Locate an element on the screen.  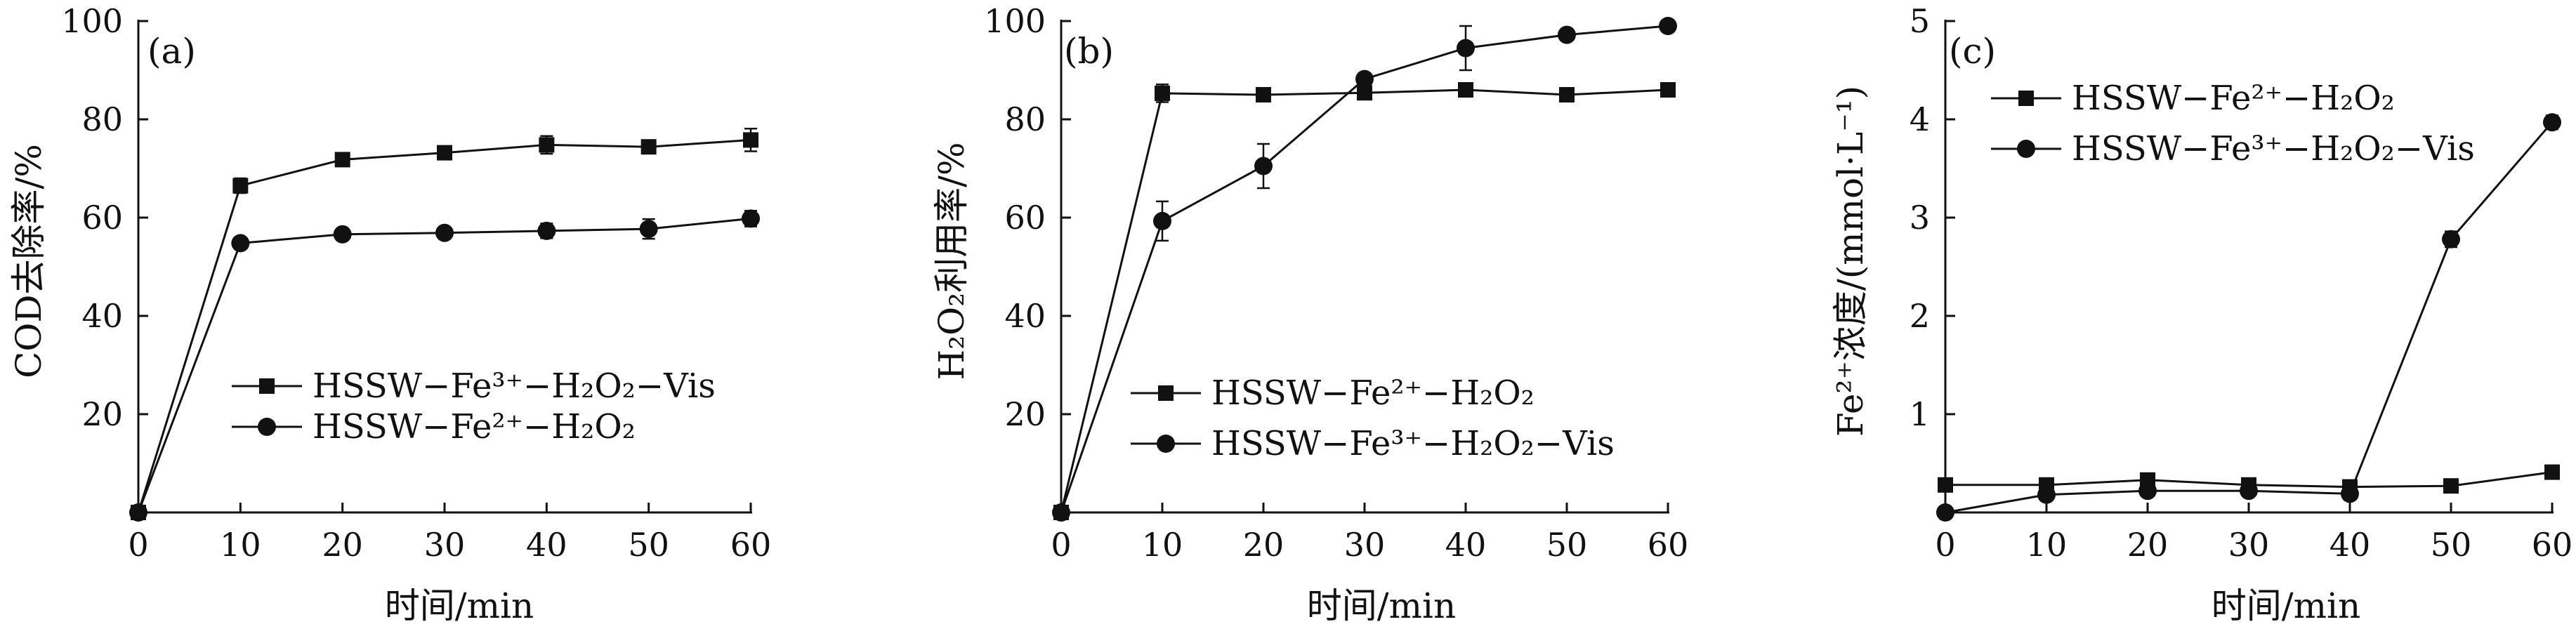
panel-c-legend: HSSW−Fe²⁺−H₂O₂ HSSW−Fe³⁺−H₂O₂−Vis is located at coordinates (2233, 124).